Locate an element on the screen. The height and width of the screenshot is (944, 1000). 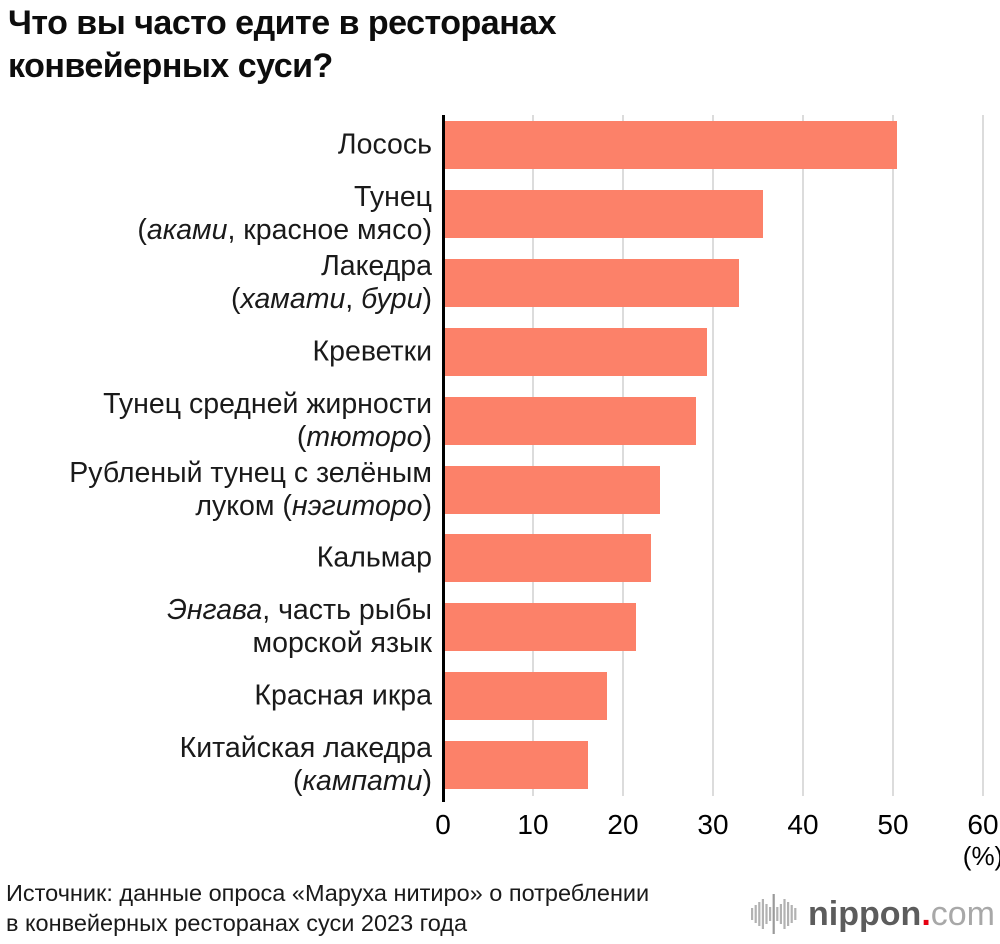
category-label-6: Кальмар is located at coordinates (374, 557).